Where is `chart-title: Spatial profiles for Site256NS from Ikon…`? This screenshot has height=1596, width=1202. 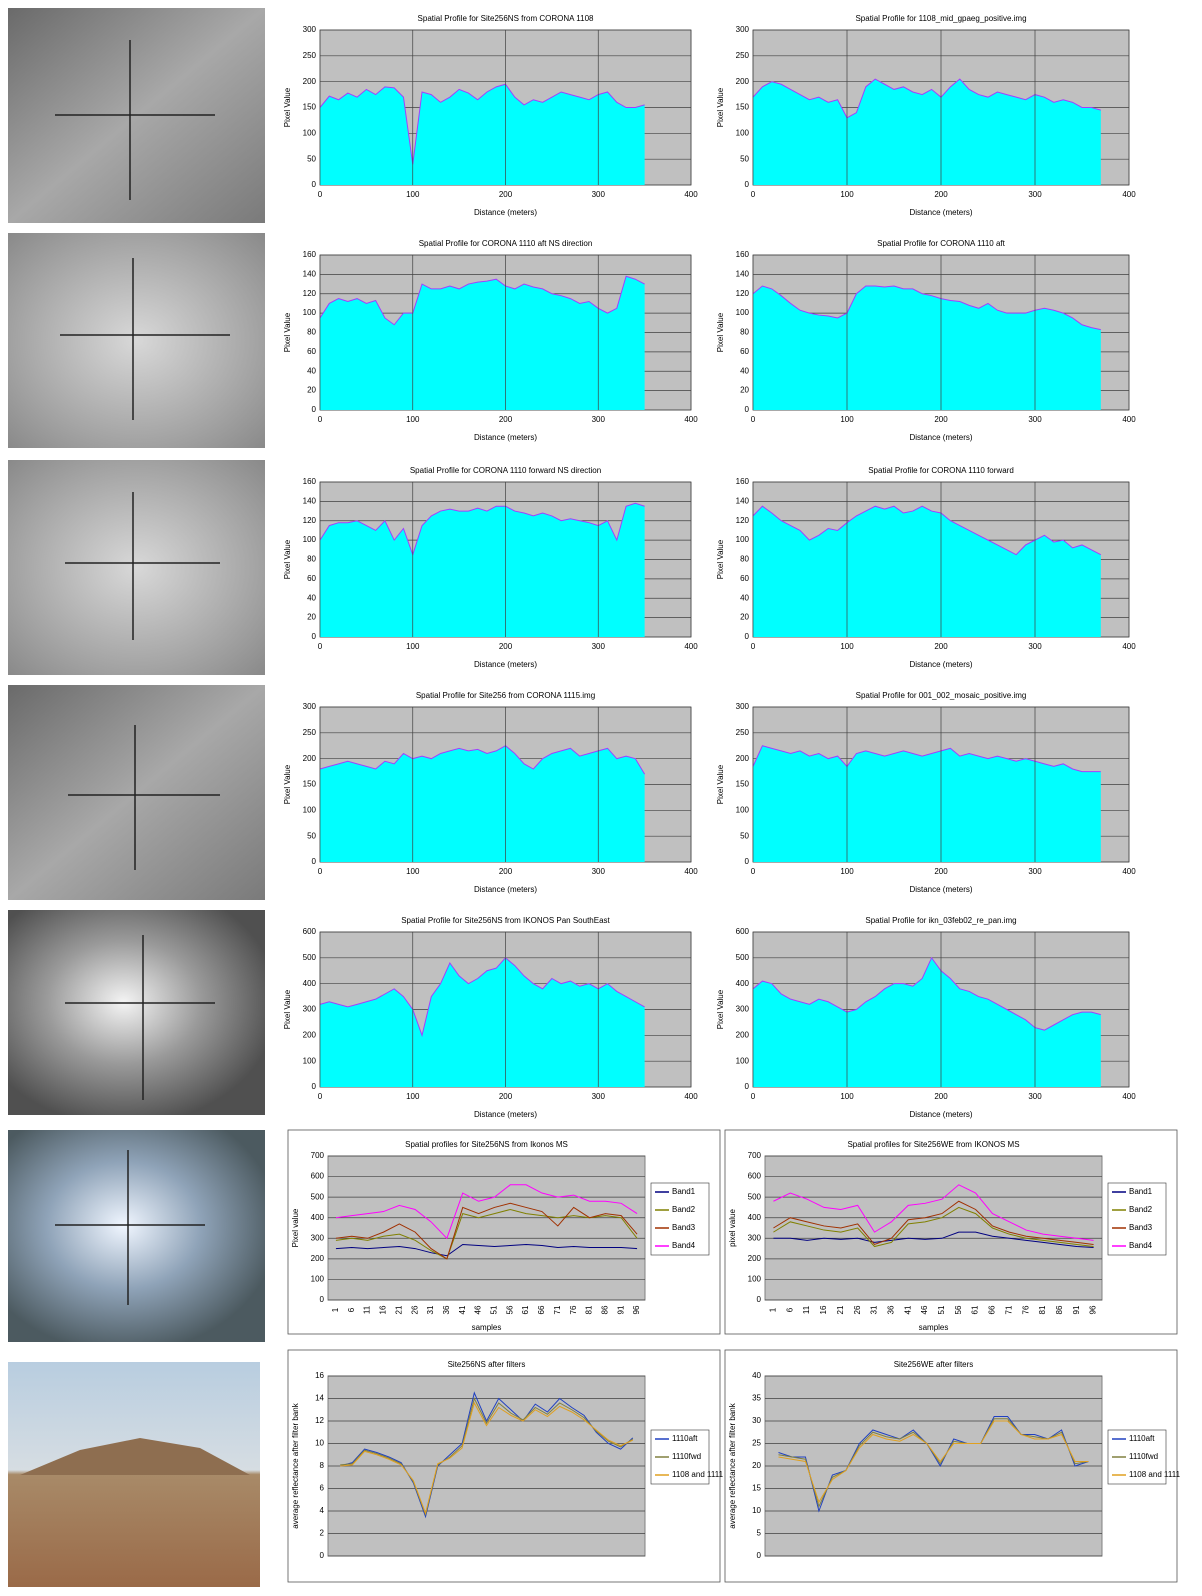
chart-title: Spatial profiles for Site256NS from Ikon… is located at coordinates (486, 1144).